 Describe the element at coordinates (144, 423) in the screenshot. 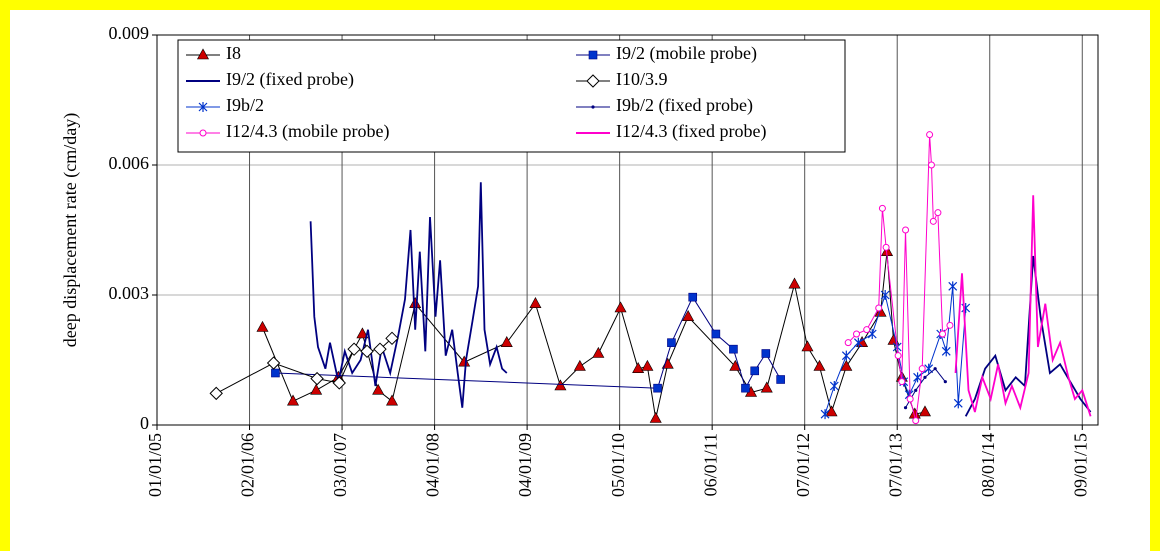

I see `y-tick-label: 0` at that location.